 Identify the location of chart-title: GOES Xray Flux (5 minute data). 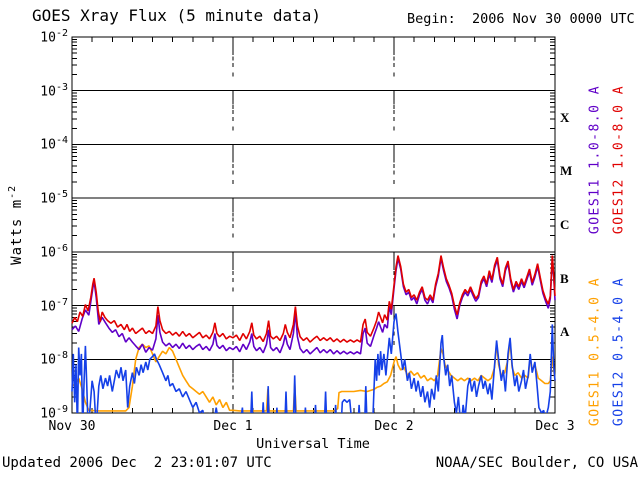
(176, 15).